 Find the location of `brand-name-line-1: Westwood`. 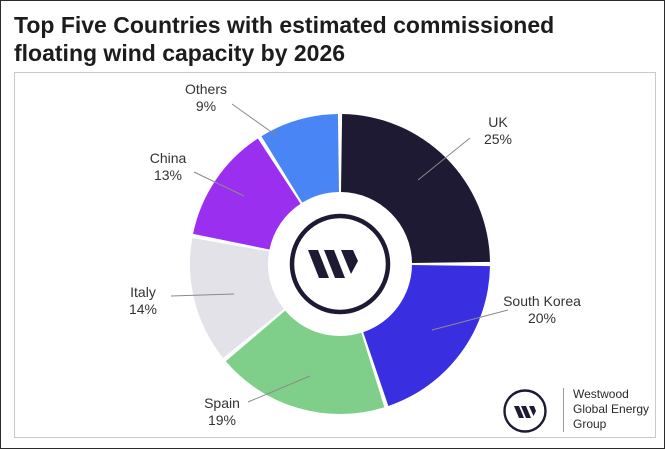

brand-name-line-1: Westwood is located at coordinates (601, 394).